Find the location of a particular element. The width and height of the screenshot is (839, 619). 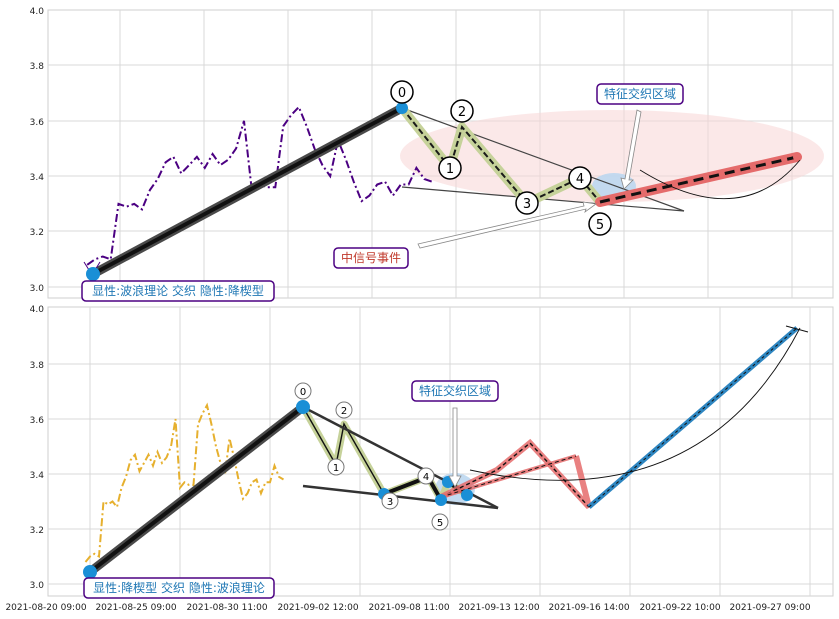

top-wave-label-3-circle is located at coordinates (527, 203).